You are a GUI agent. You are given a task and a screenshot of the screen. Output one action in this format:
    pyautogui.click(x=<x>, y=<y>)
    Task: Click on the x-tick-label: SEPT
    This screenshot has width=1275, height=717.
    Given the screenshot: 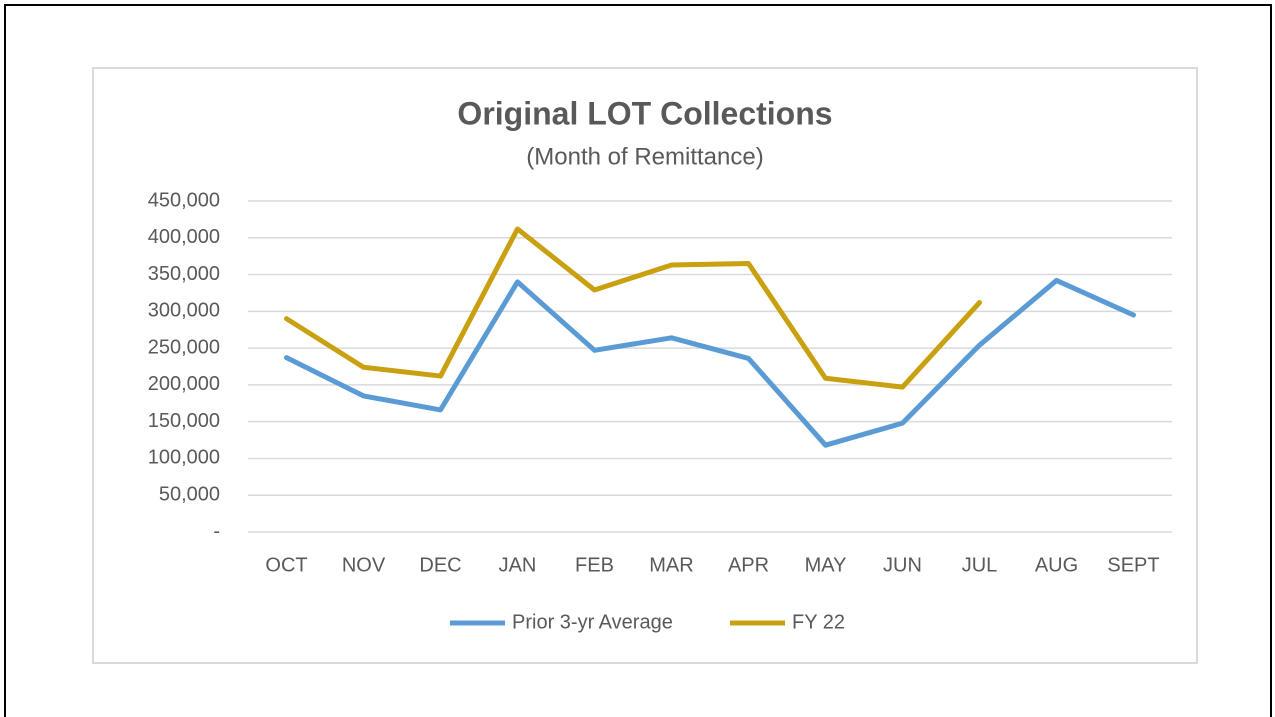 What is the action you would take?
    pyautogui.click(x=1133, y=565)
    